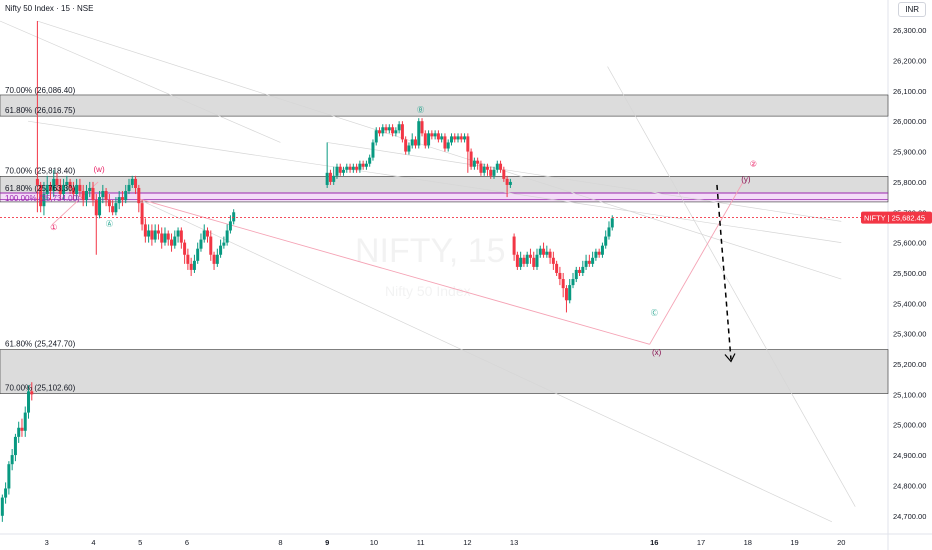 The image size is (932, 550). Describe the element at coordinates (794, 542) in the screenshot. I see `x-tick-label: 19` at that location.